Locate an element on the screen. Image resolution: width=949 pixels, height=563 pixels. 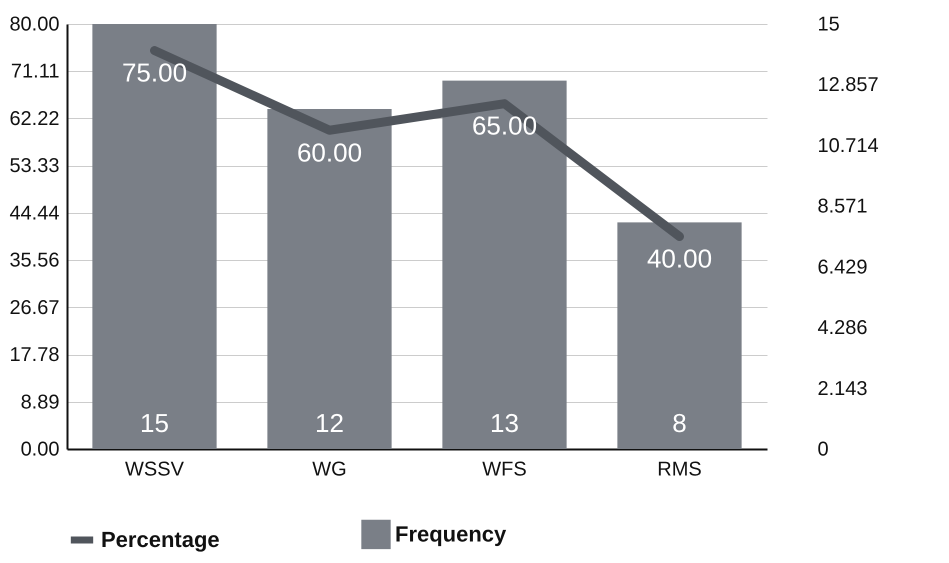
y2-tick-label: 10.714 is located at coordinates (848, 145).